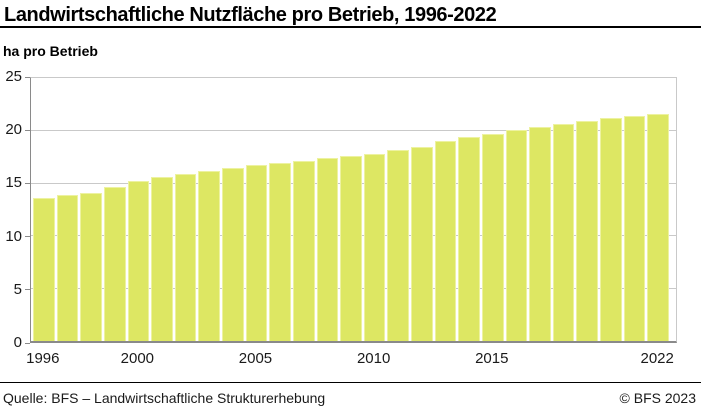 This screenshot has width=701, height=410. I want to click on bar-2014, so click(469, 238).